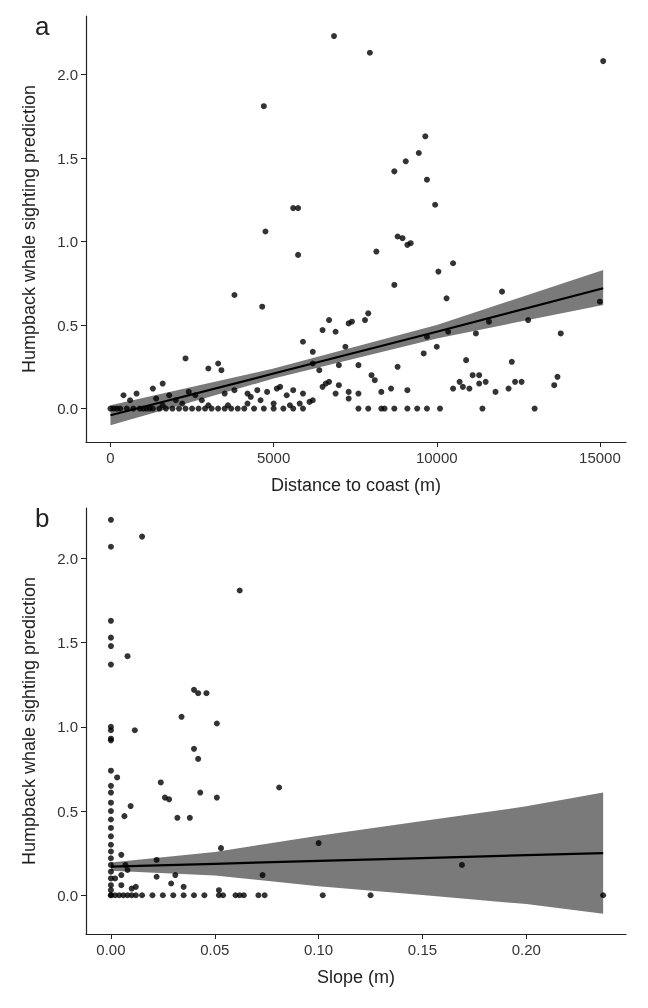 This screenshot has height=1008, width=648. I want to click on x-tick-label: 5000, so click(273, 457).